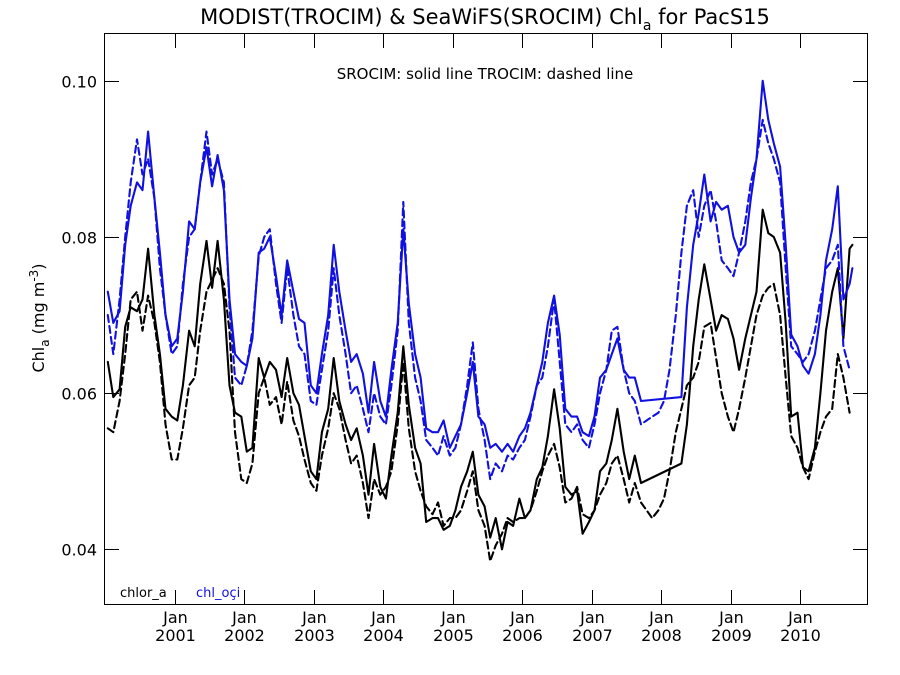 Image resolution: width=900 pixels, height=675 pixels. Describe the element at coordinates (592, 635) in the screenshot. I see `x-tick-label-year: 2007` at that location.